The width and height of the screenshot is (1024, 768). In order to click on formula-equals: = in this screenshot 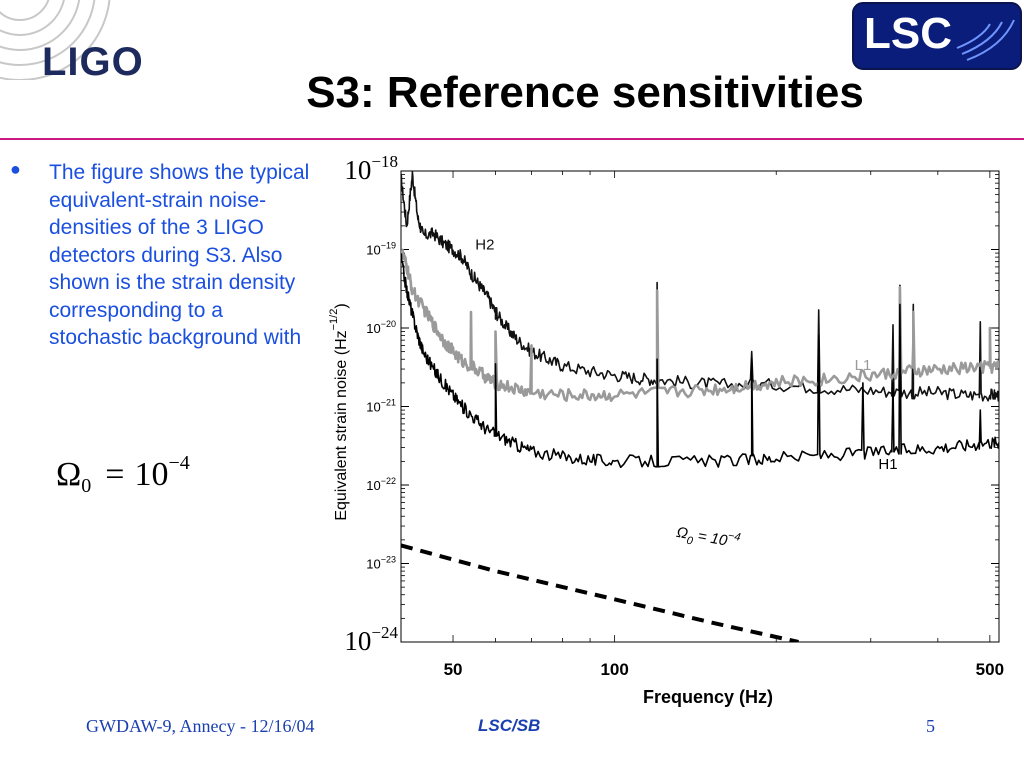, I will do `click(115, 474)`.